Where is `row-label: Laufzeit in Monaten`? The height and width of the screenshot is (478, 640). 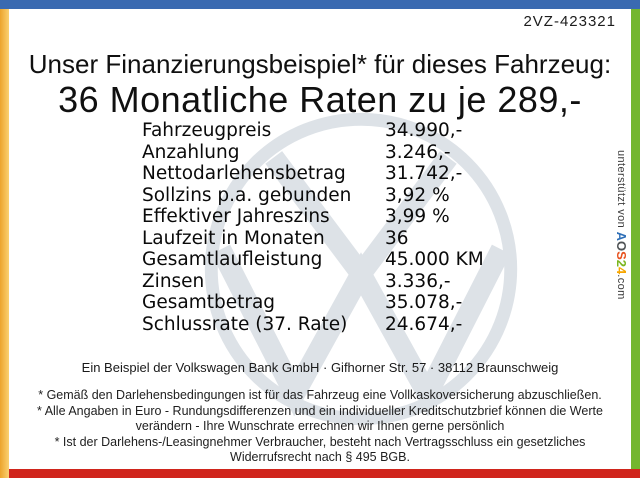
row-label: Laufzeit in Monaten is located at coordinates (233, 238).